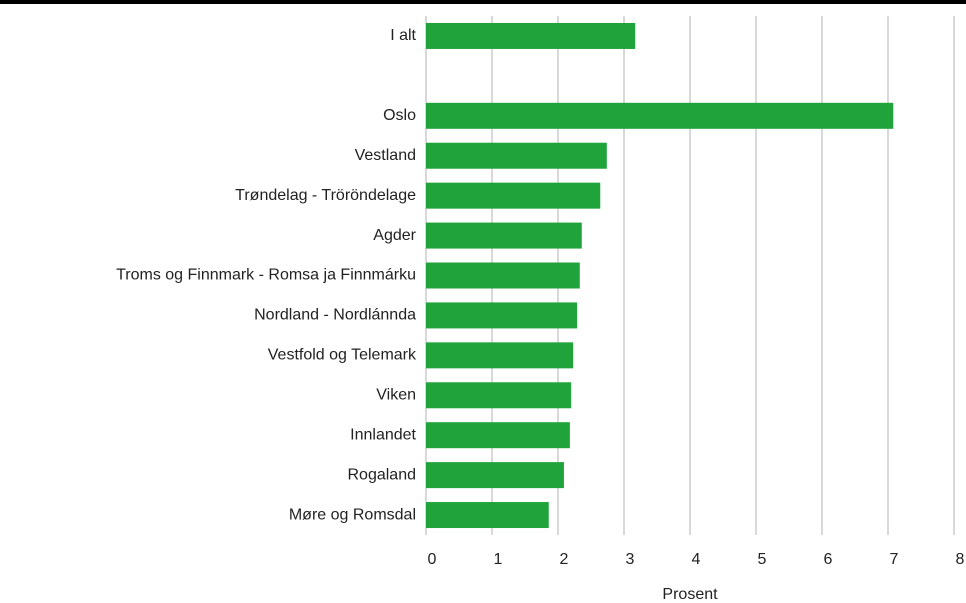  What do you see at coordinates (335, 315) in the screenshot?
I see `y-tick-label: Nordland - Nordlánnda` at bounding box center [335, 315].